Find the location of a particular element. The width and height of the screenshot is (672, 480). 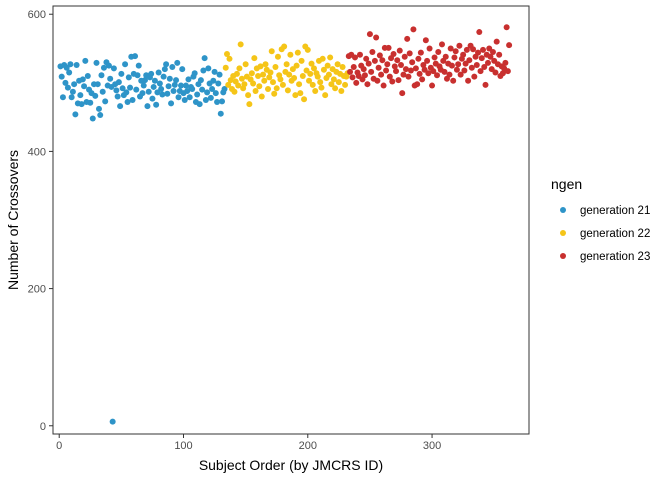

y-tick-label: 400 is located at coordinates (37, 152).